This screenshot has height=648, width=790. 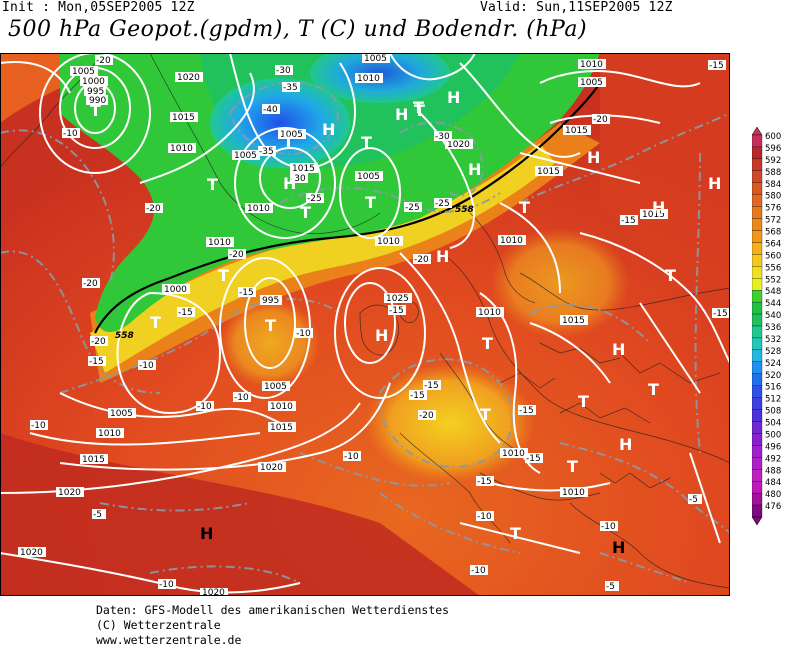 I want to click on legend-value: 576, so click(x=773, y=209).